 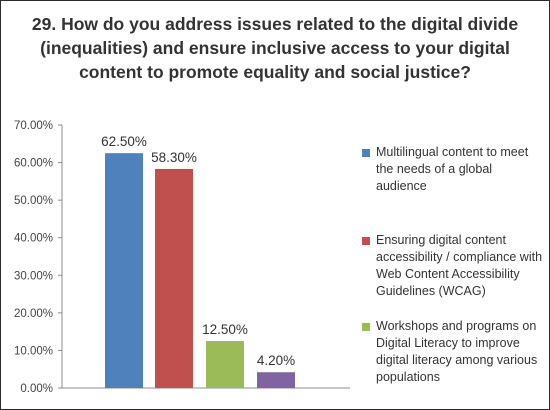 I want to click on data-label: 58.30%, so click(x=174, y=157).